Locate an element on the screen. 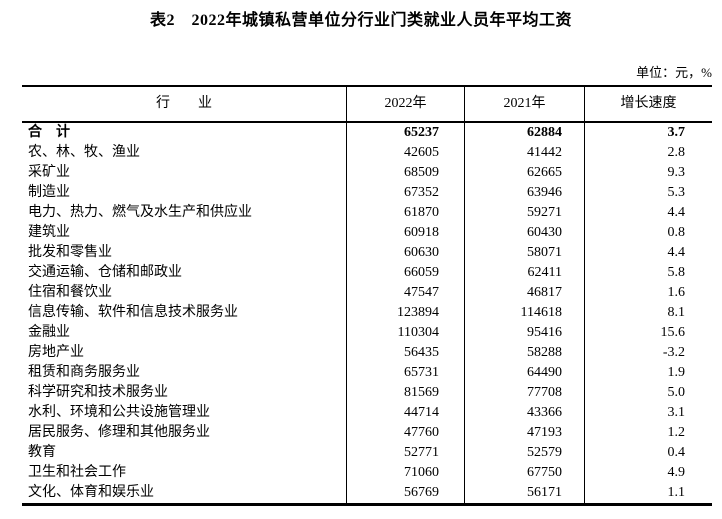 The width and height of the screenshot is (722, 519). value-2021-cell: 46817 is located at coordinates (525, 293).